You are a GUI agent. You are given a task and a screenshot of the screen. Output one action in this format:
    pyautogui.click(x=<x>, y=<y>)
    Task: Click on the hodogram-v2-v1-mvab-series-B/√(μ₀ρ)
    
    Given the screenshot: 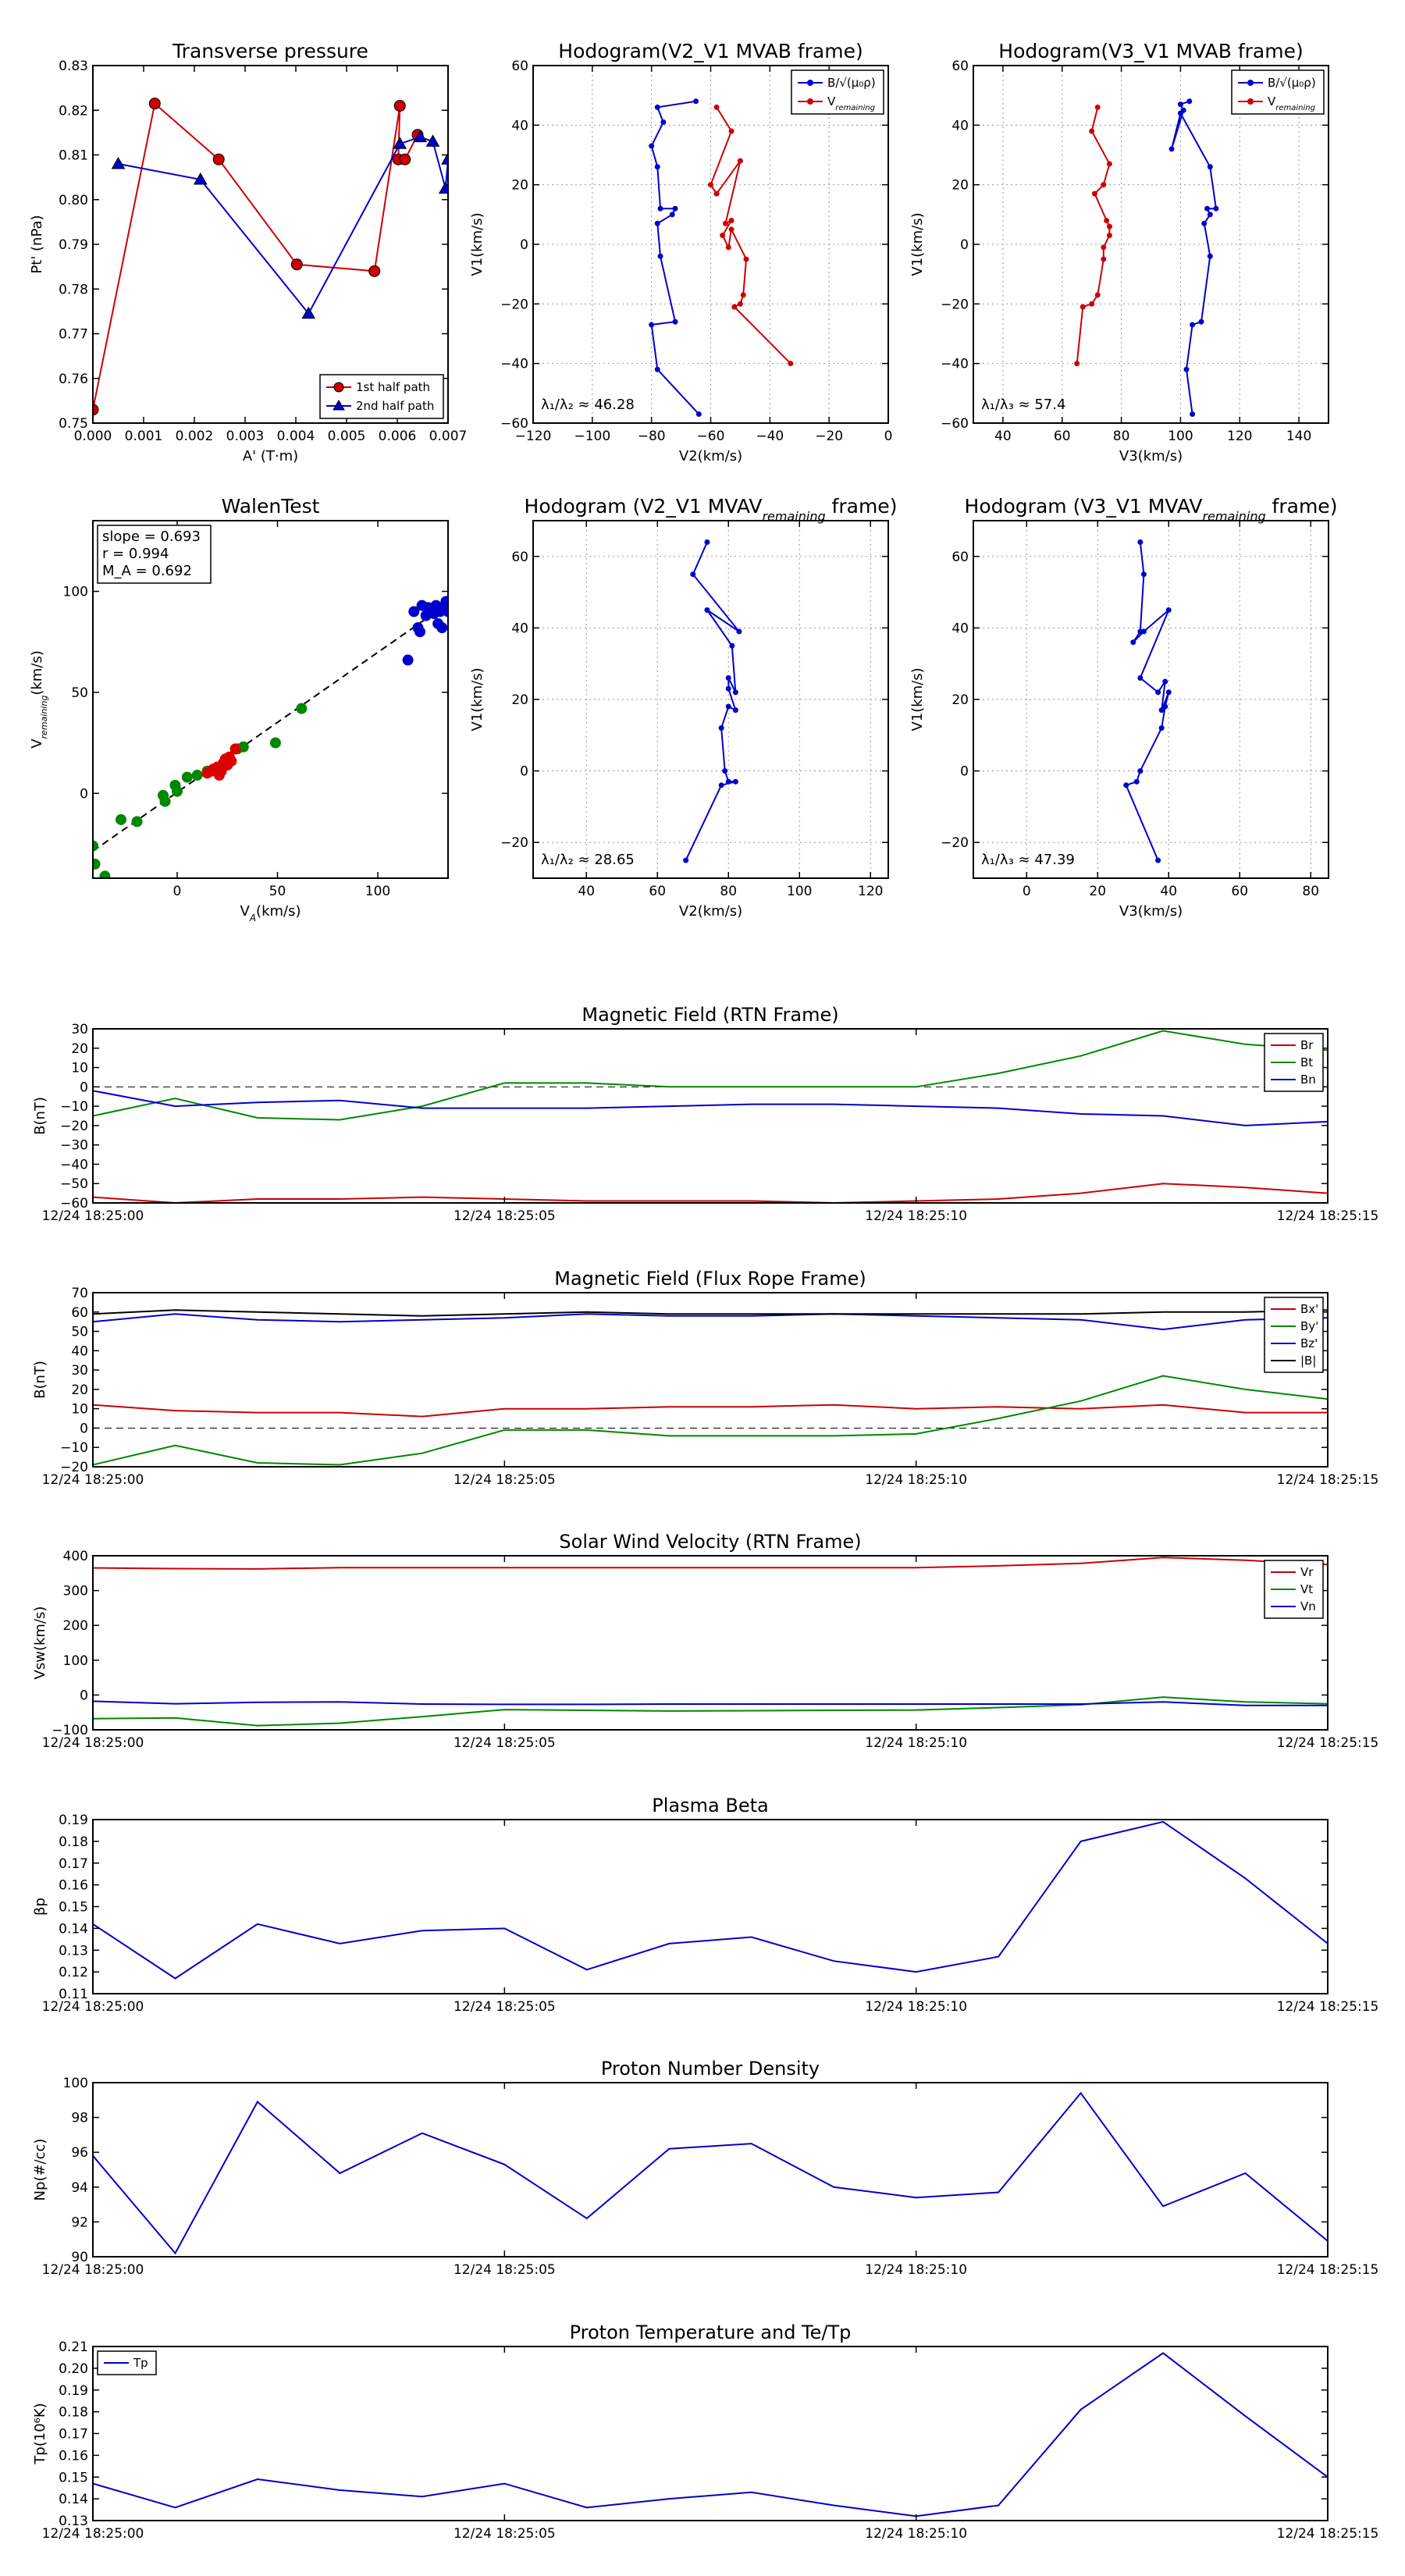 What is the action you would take?
    pyautogui.click(x=676, y=258)
    